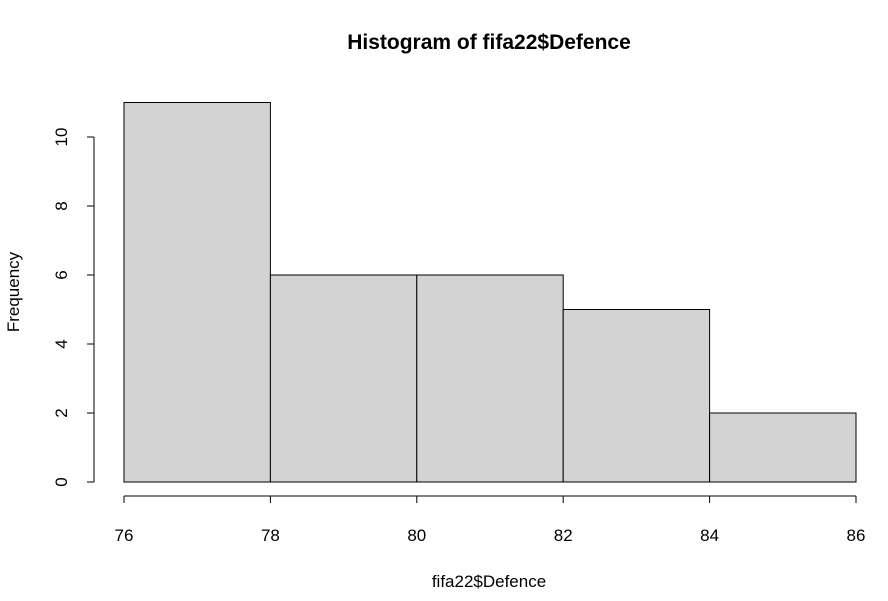  I want to click on x-axis: 76 78 80 82 84 86, so click(490, 520).